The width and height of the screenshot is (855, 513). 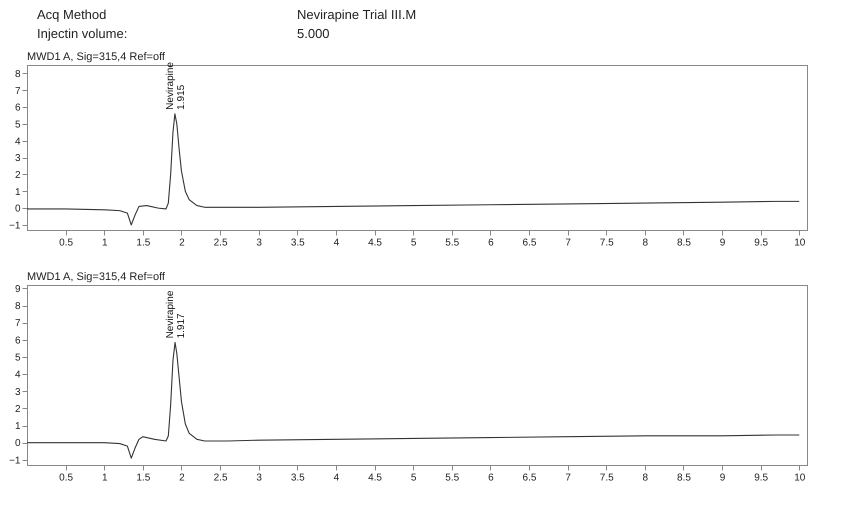 What do you see at coordinates (82, 33) in the screenshot?
I see `text: Injectin volume:` at bounding box center [82, 33].